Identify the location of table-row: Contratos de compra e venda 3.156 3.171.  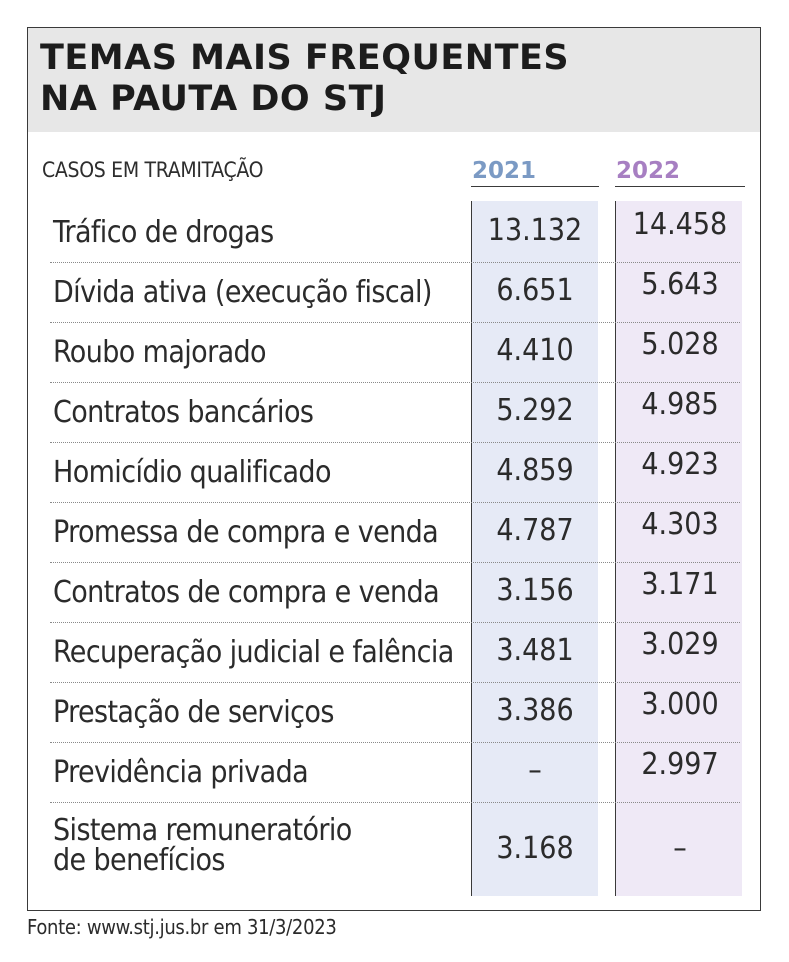
(395, 592).